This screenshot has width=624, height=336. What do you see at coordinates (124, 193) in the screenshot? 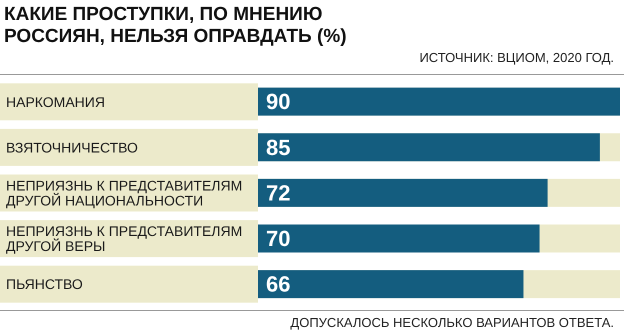
I see `y-tick-label: НЕПРИЯЗНЬ К ПРЕДСТАВИТЕЛЯМ ДРУГОЙ НАЦИОНАЛЬНОСТИ` at bounding box center [124, 193].